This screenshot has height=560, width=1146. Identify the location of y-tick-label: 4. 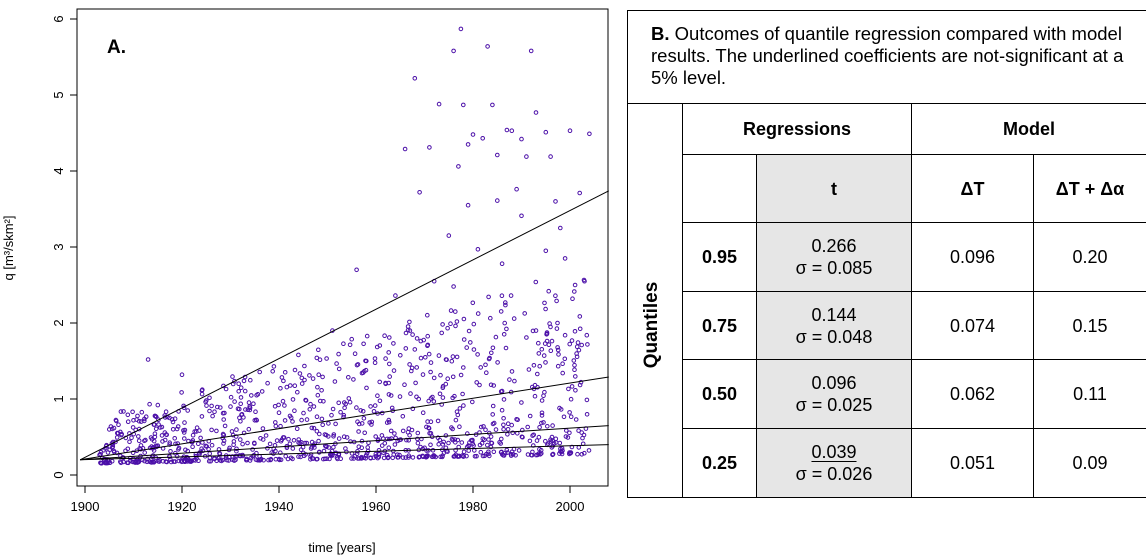
(58, 170).